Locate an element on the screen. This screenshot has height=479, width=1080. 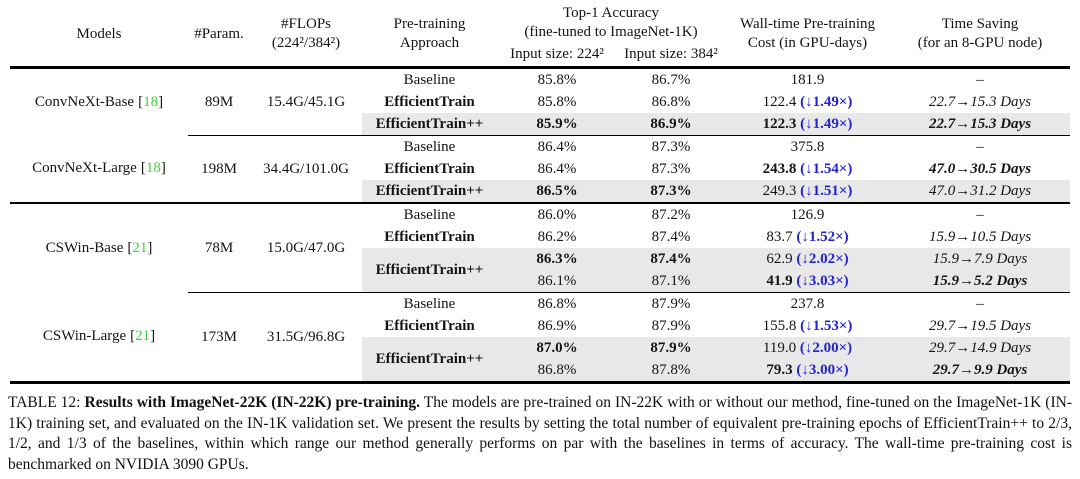
cost-value: 375.8 is located at coordinates (807, 146).